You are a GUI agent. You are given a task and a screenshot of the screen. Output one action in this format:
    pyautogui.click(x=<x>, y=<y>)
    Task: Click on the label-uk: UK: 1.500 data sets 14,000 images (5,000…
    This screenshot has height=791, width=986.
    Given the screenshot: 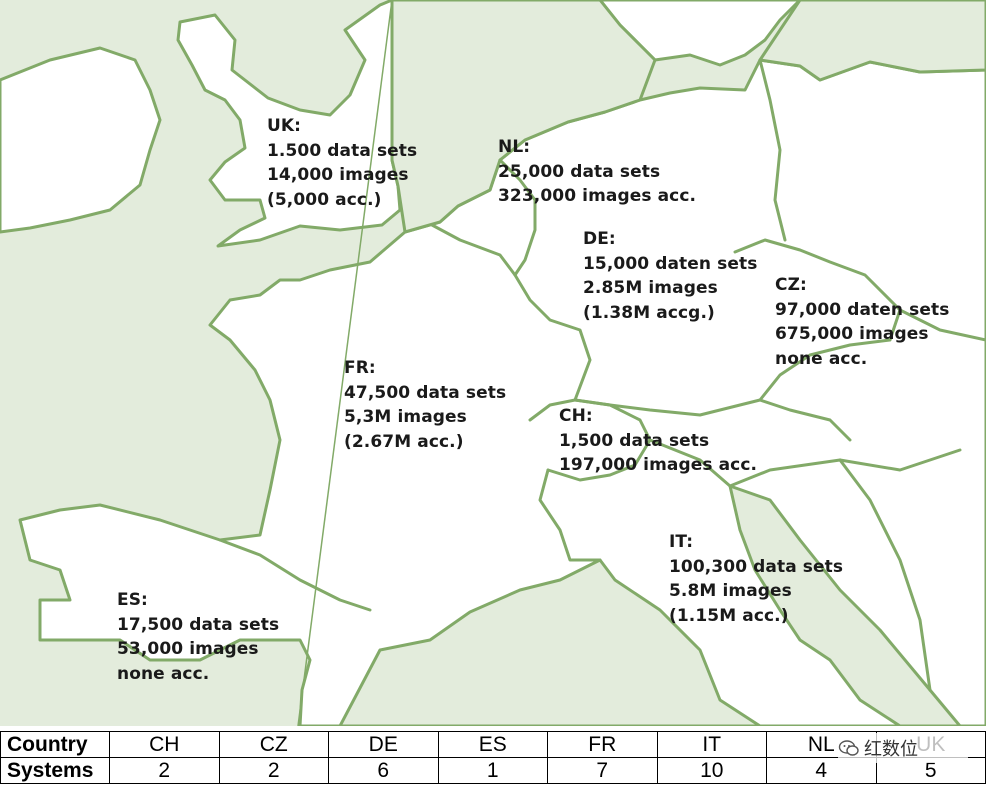 What is the action you would take?
    pyautogui.click(x=342, y=163)
    